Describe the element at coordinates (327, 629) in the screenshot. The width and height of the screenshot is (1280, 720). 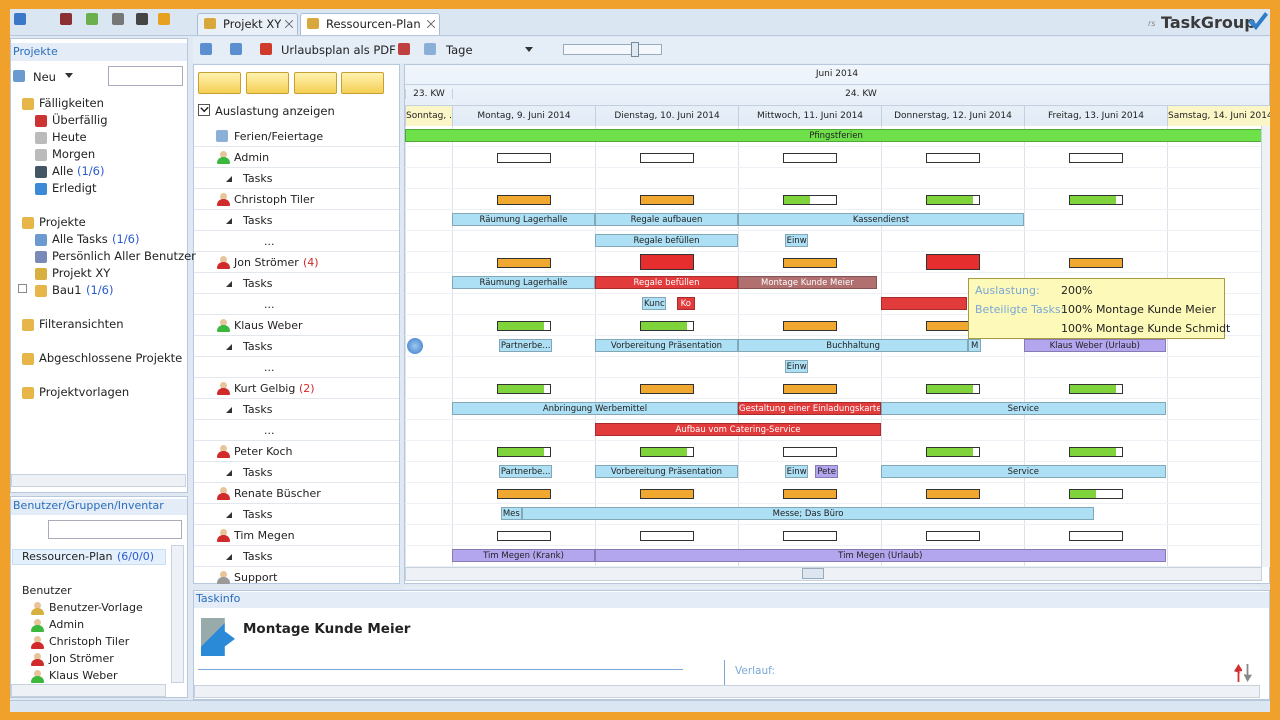
I see `task-title: Montage Kunde Meier` at that location.